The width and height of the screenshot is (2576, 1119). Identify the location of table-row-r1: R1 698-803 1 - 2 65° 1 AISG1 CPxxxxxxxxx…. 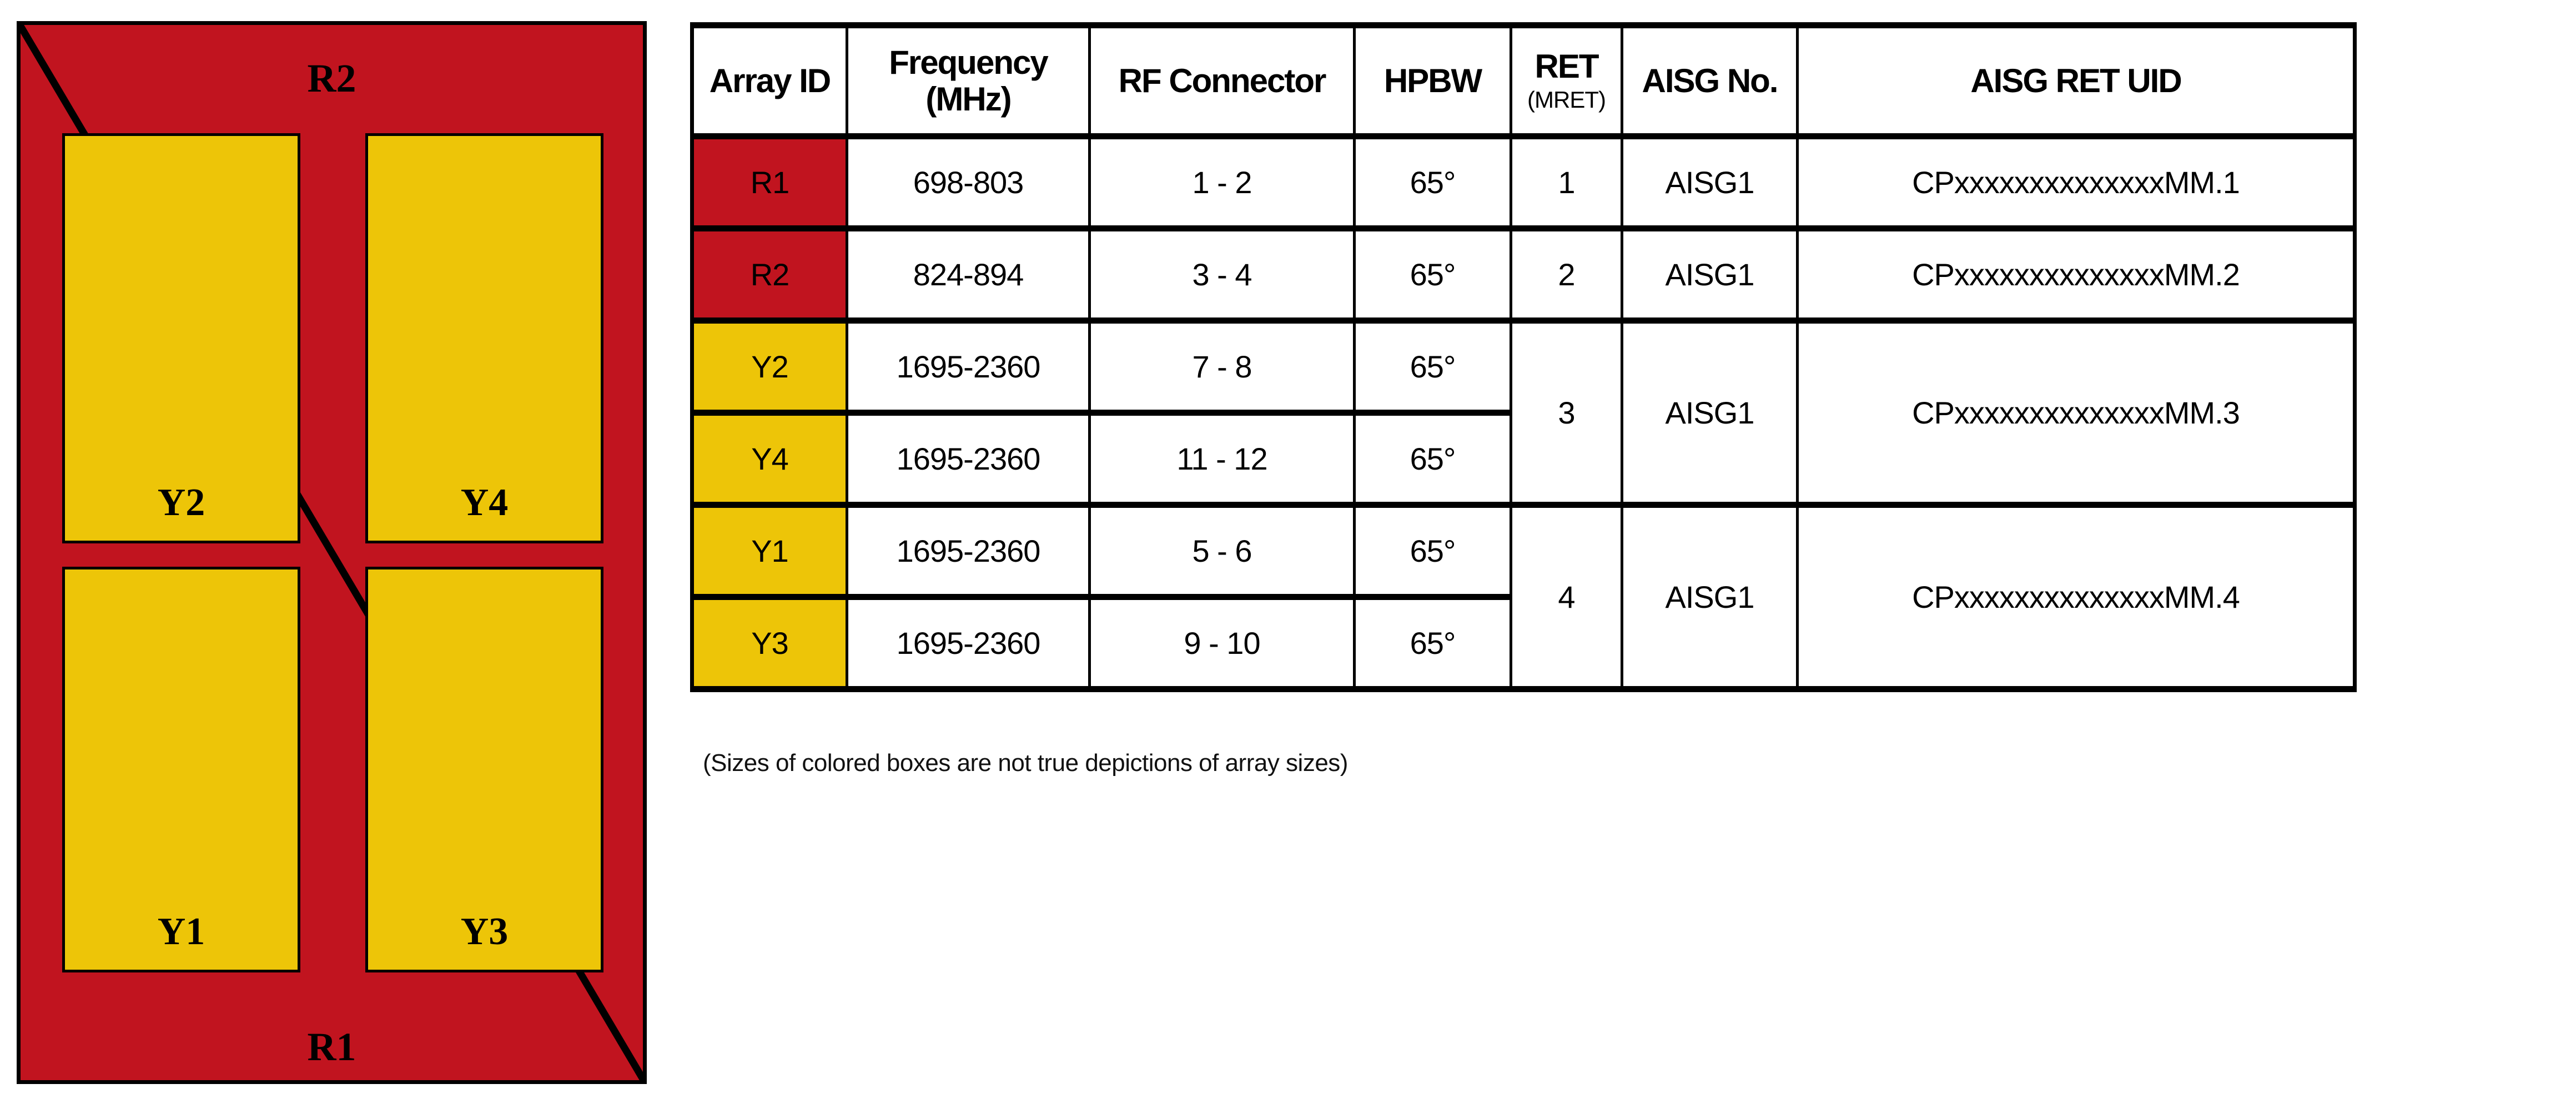
(1524, 182).